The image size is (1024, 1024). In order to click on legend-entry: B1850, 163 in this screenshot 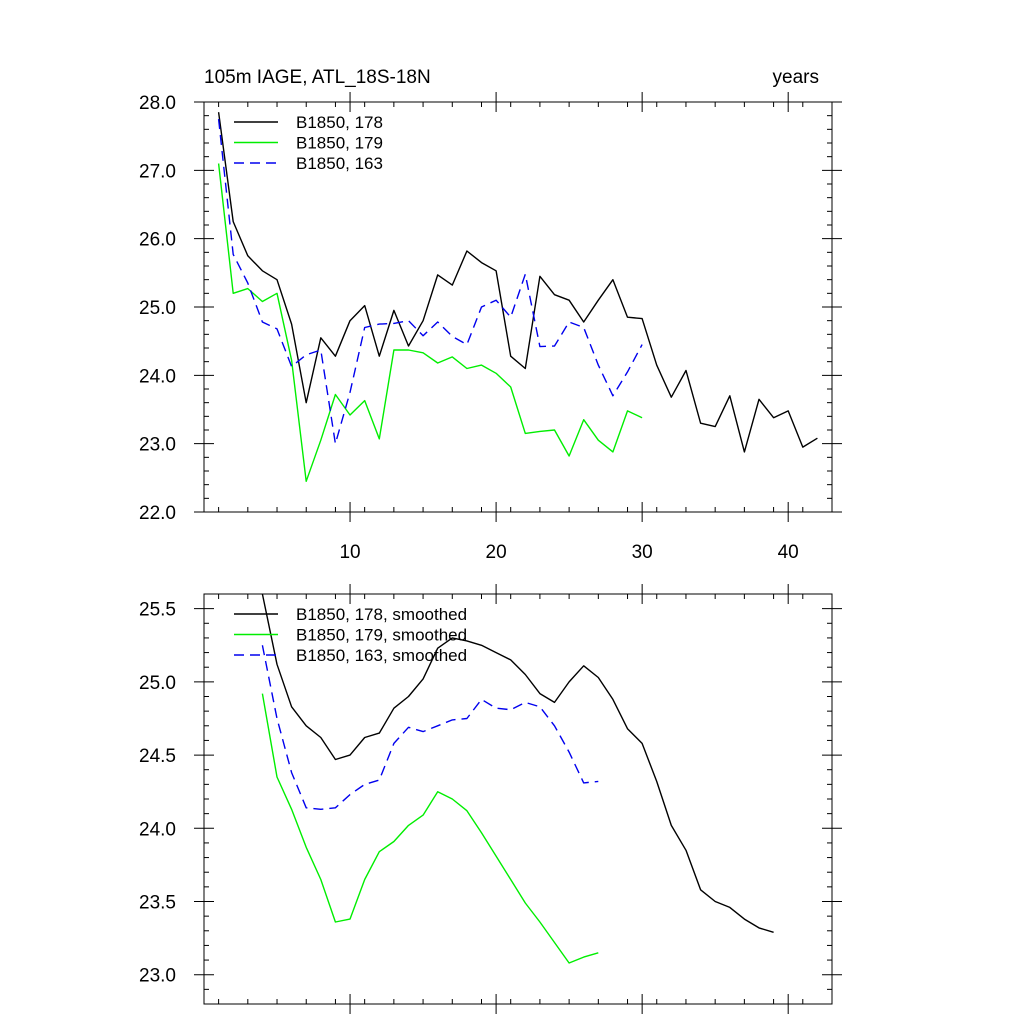, I will do `click(339, 163)`.